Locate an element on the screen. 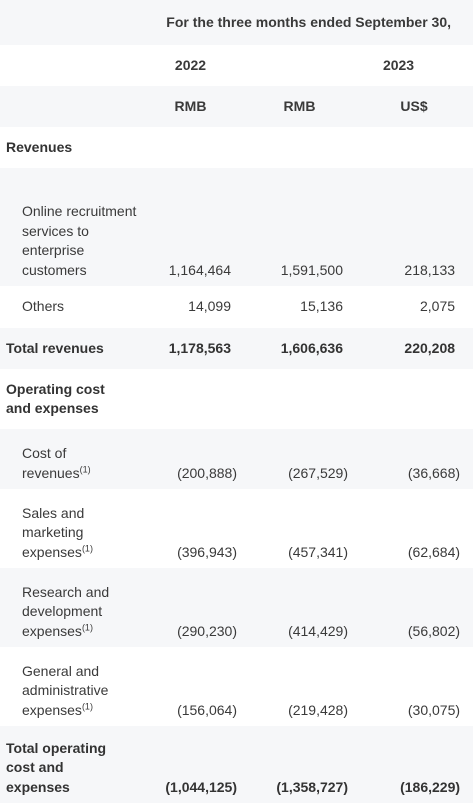 The width and height of the screenshot is (473, 803). period-header: For the three months ended September 30, is located at coordinates (305, 22).